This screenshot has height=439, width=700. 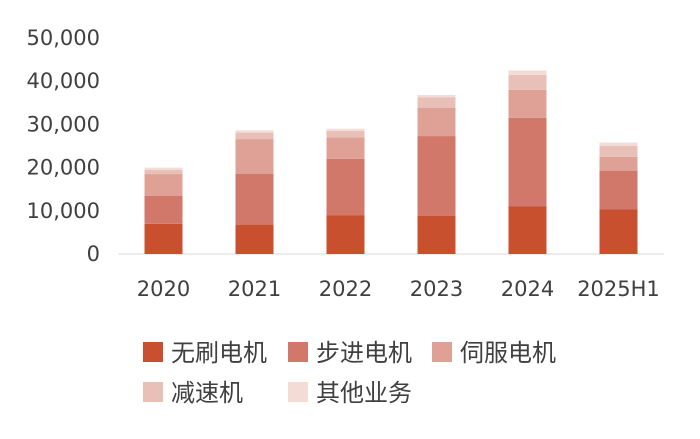 I want to click on x-tick-label: 2022, so click(x=345, y=289).